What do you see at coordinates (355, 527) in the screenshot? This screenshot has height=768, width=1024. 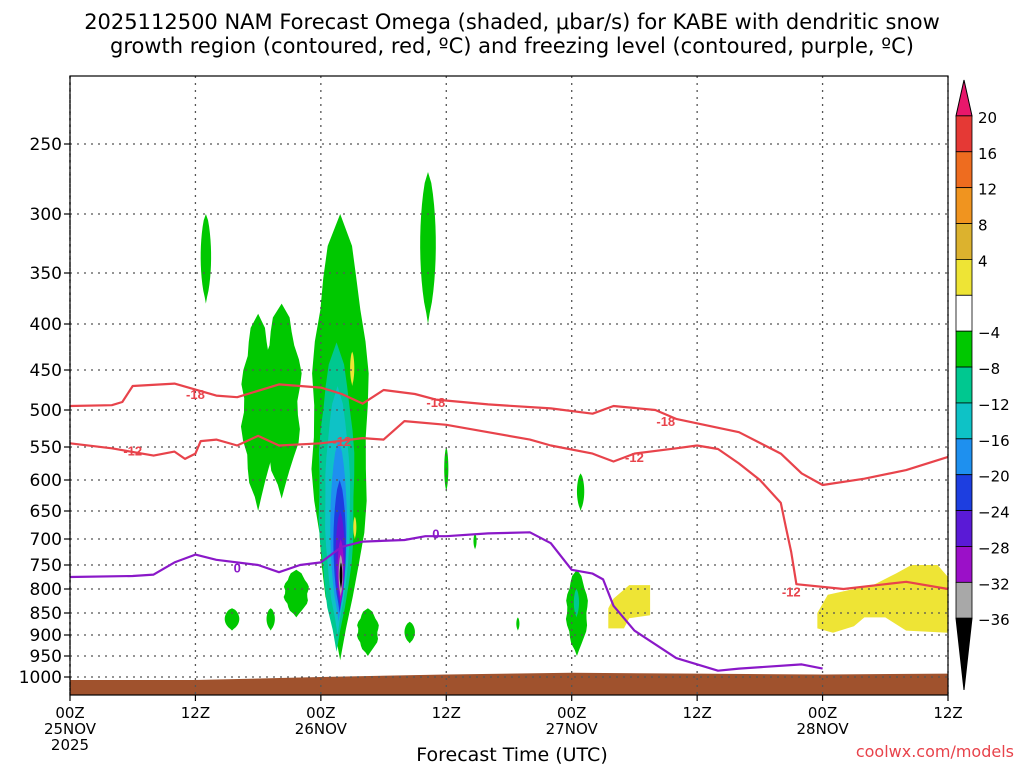 I see `omega-yellow-cell-03z-26nov-b` at bounding box center [355, 527].